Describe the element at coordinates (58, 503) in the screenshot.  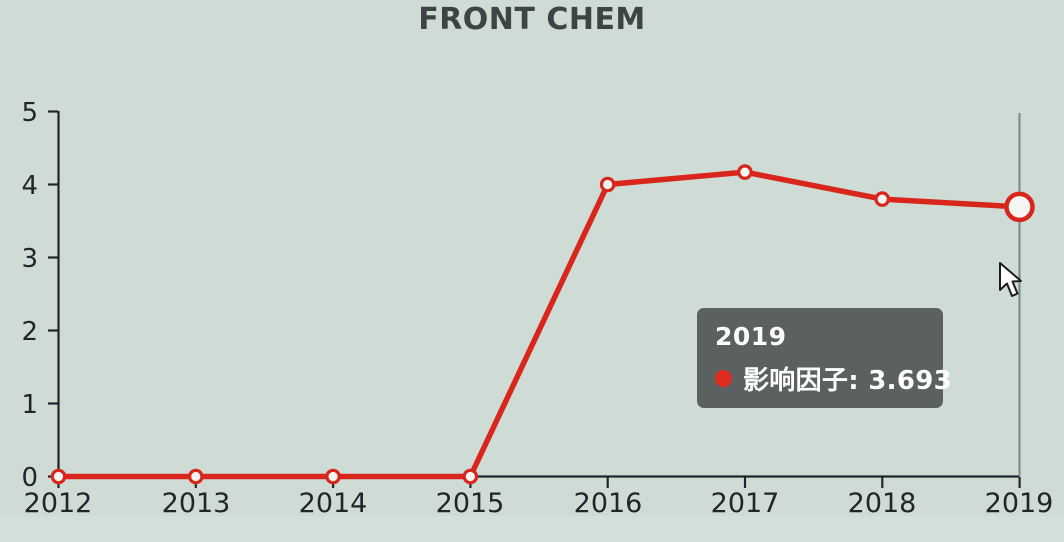
I see `x-tick-label-2012: 2012` at that location.